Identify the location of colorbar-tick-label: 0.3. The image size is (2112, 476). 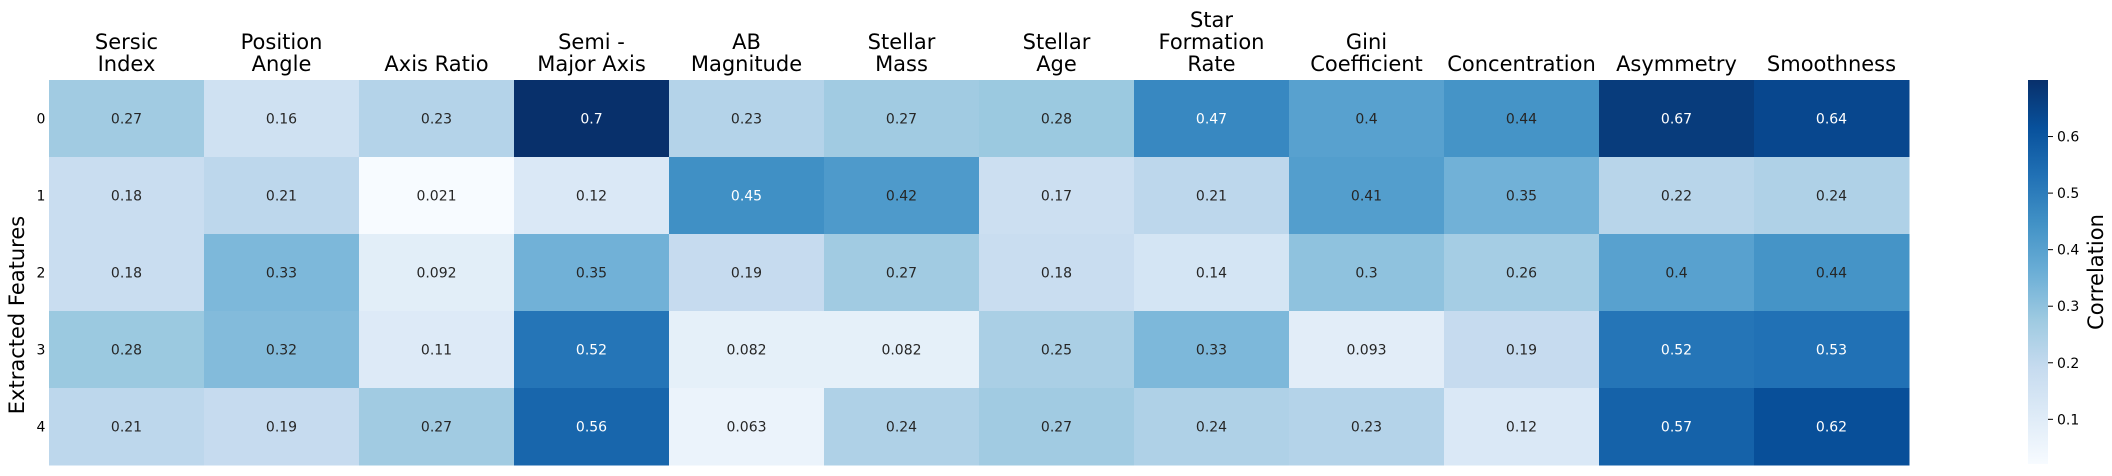
(2068, 307).